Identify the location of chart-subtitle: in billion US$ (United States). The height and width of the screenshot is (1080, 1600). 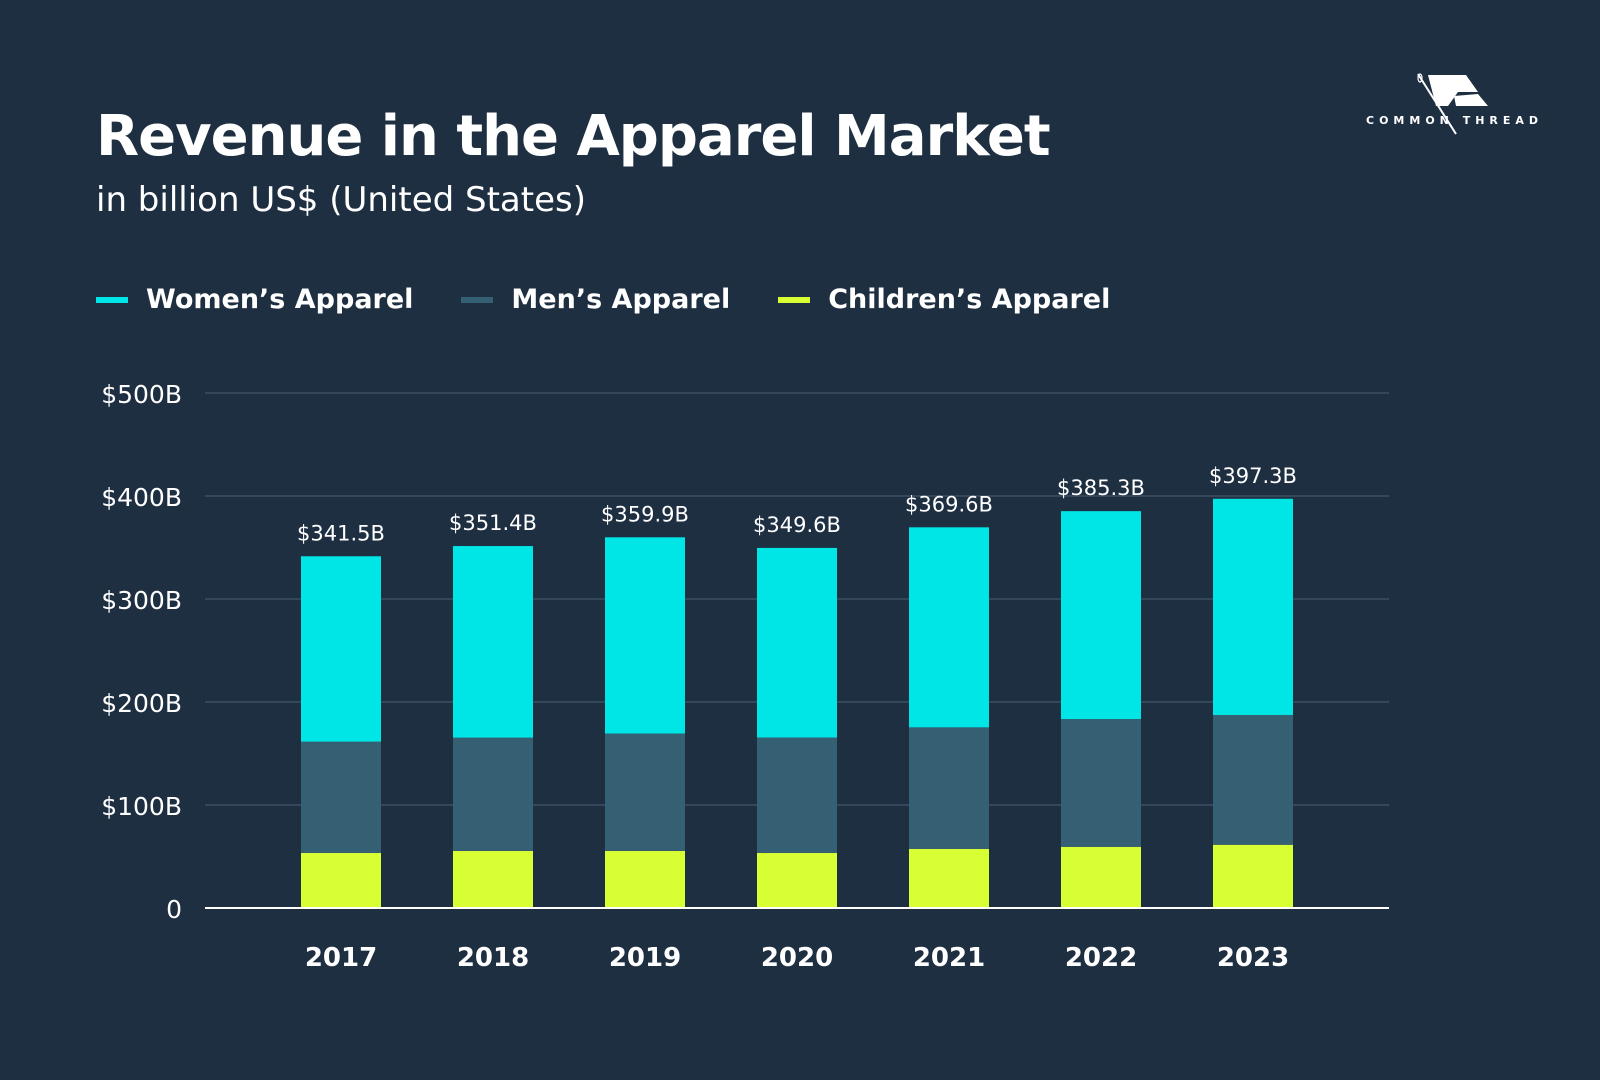
(341, 200).